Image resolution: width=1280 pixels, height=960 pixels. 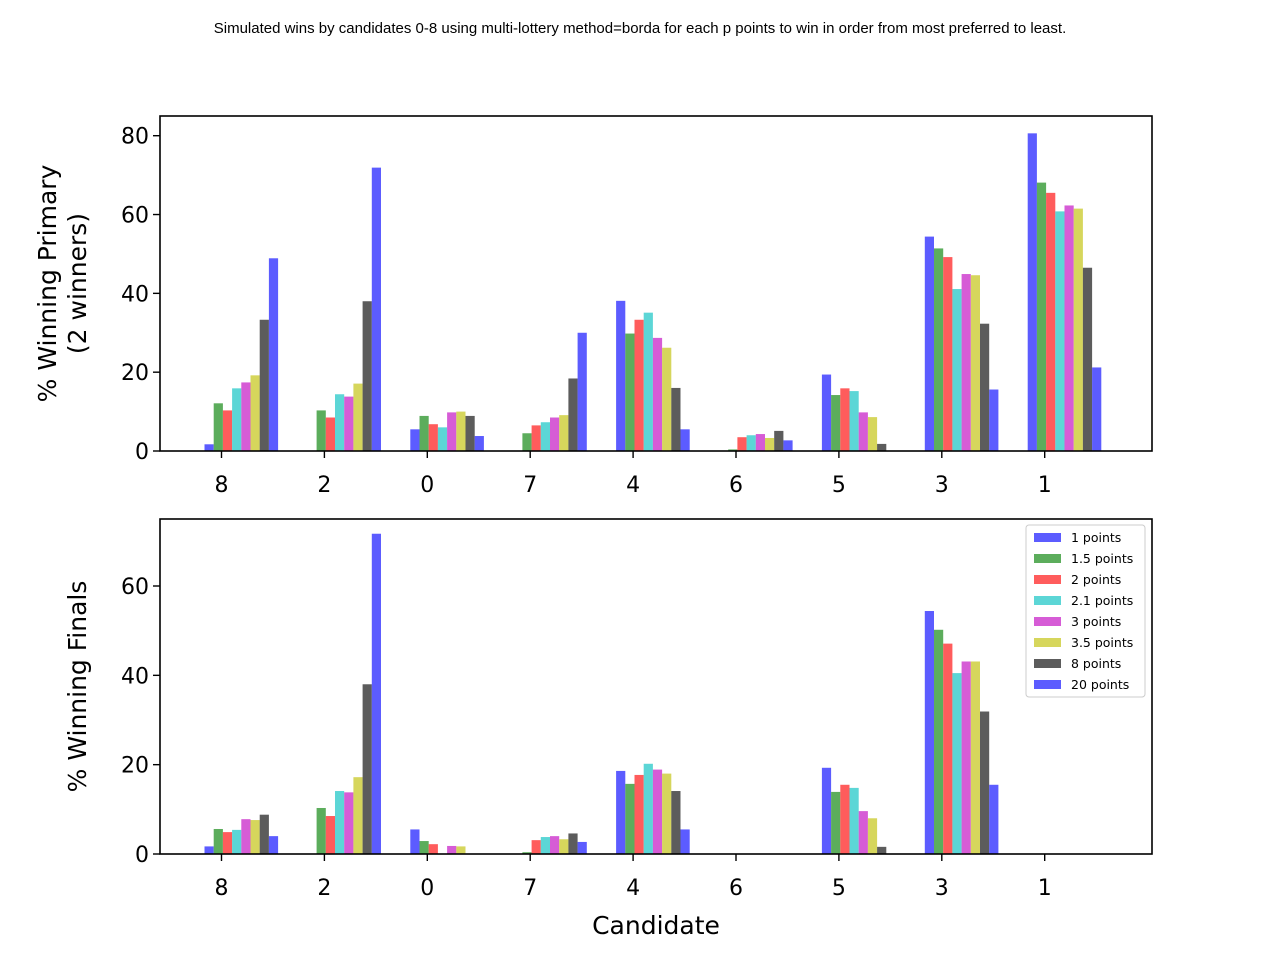 I want to click on bar-3-s7, so click(x=985, y=387).